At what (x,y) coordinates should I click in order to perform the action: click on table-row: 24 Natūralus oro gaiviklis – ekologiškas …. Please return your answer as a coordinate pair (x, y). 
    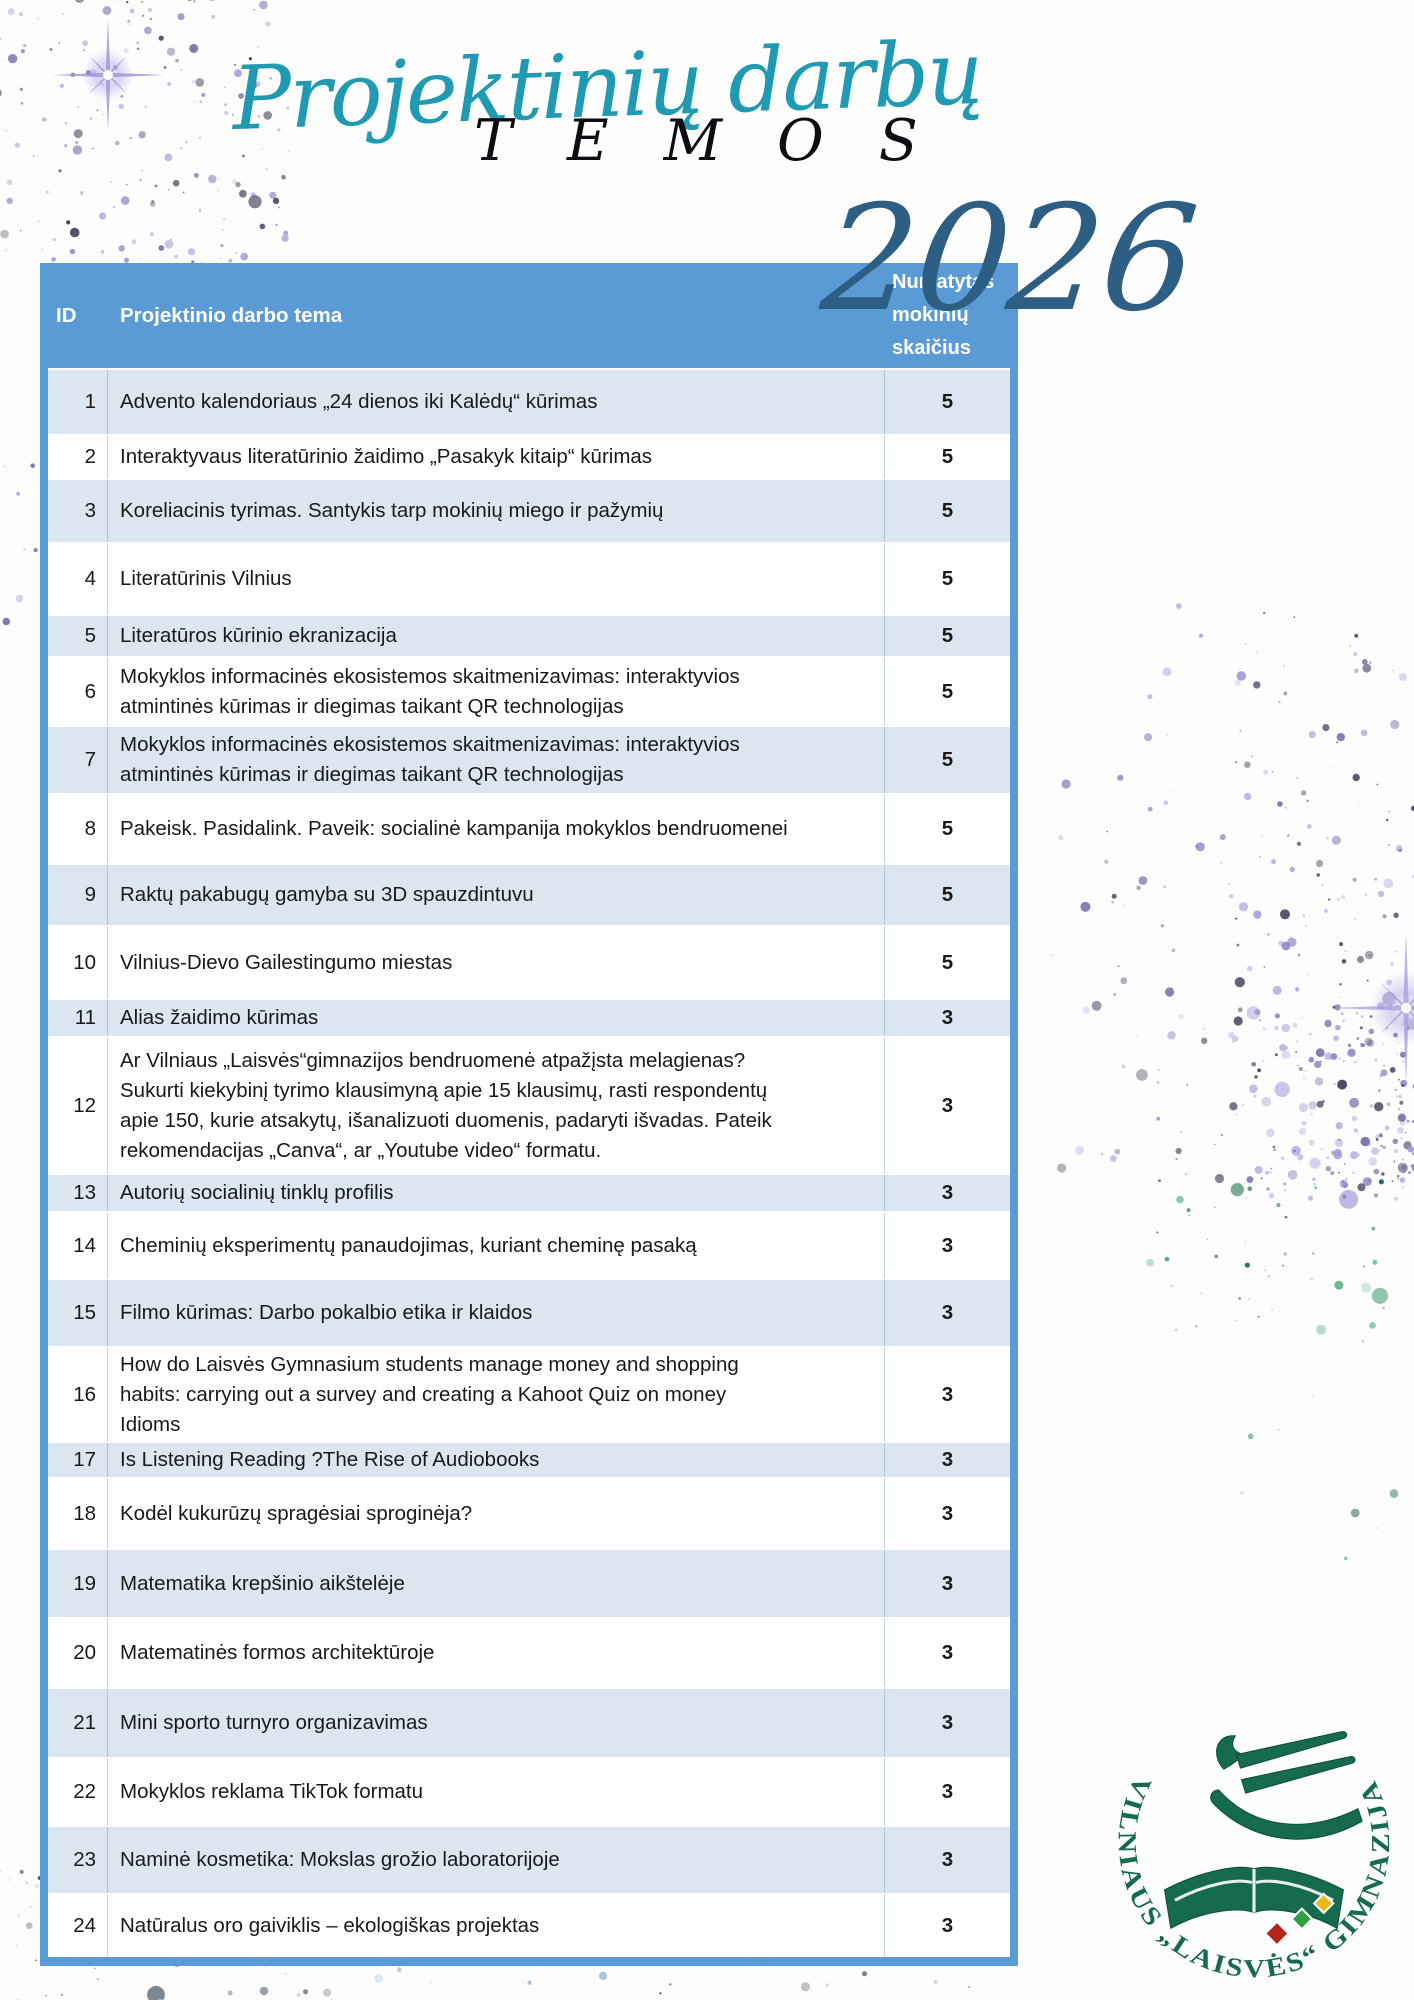
    Looking at the image, I should click on (529, 1925).